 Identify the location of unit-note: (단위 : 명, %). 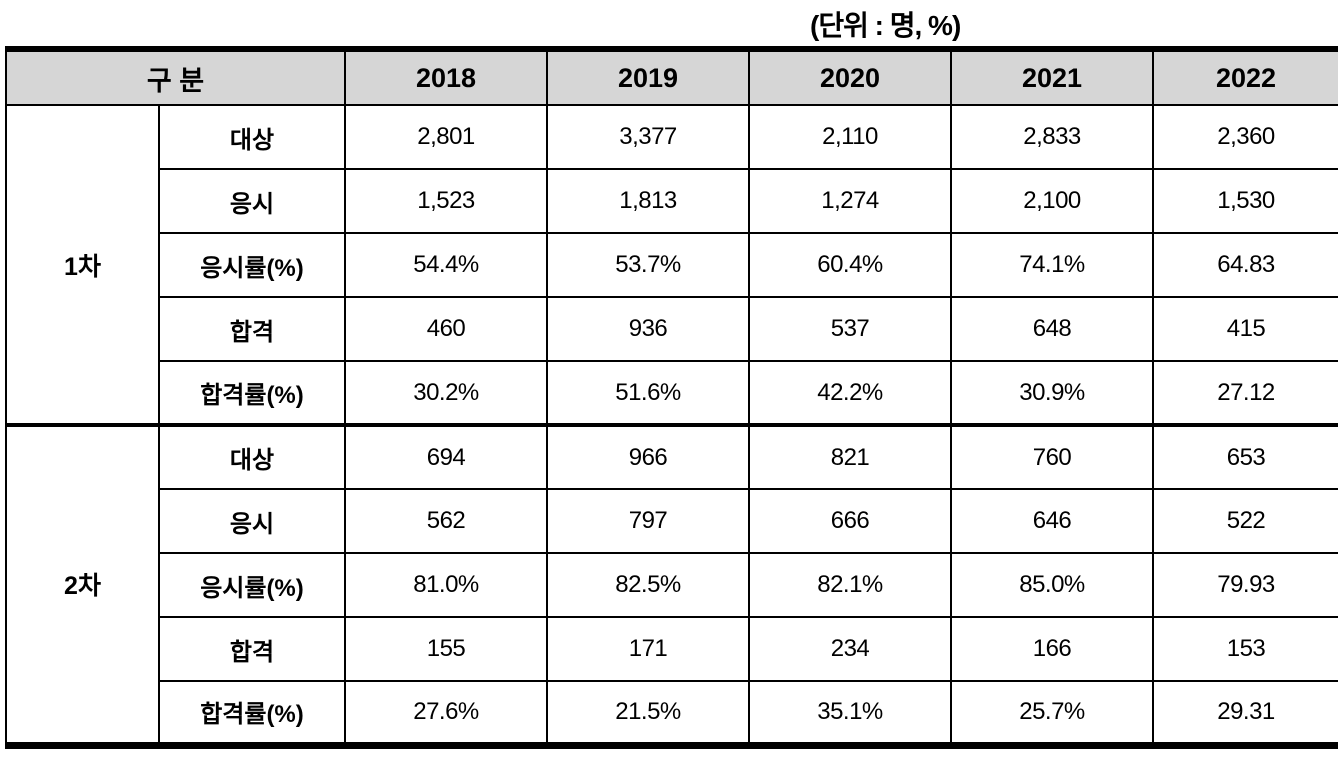
(885, 25).